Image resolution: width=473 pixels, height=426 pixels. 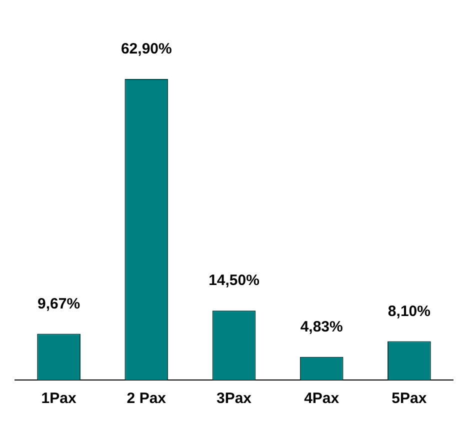 I want to click on x-tick-label: 5Pax, so click(x=410, y=399).